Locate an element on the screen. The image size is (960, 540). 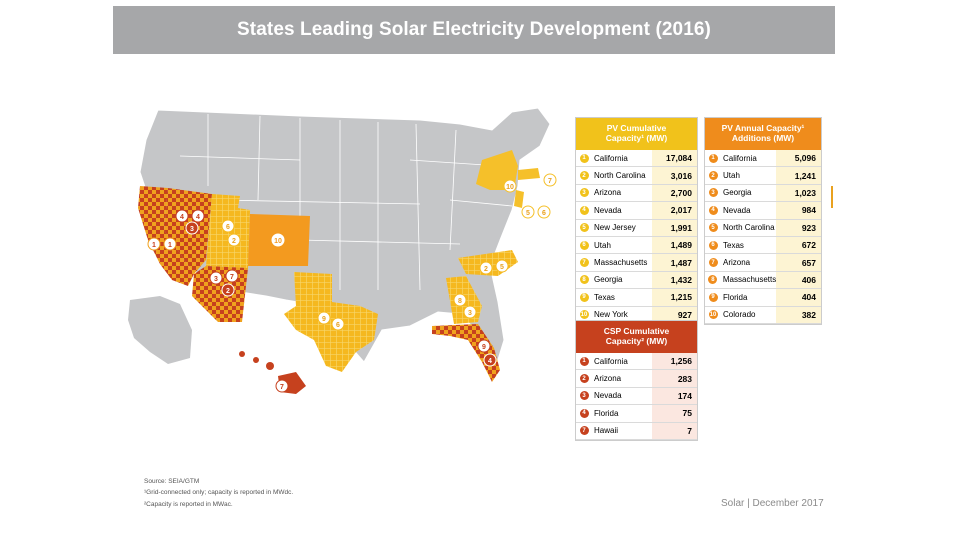
capacity-value: 1,487 is located at coordinates (674, 262).